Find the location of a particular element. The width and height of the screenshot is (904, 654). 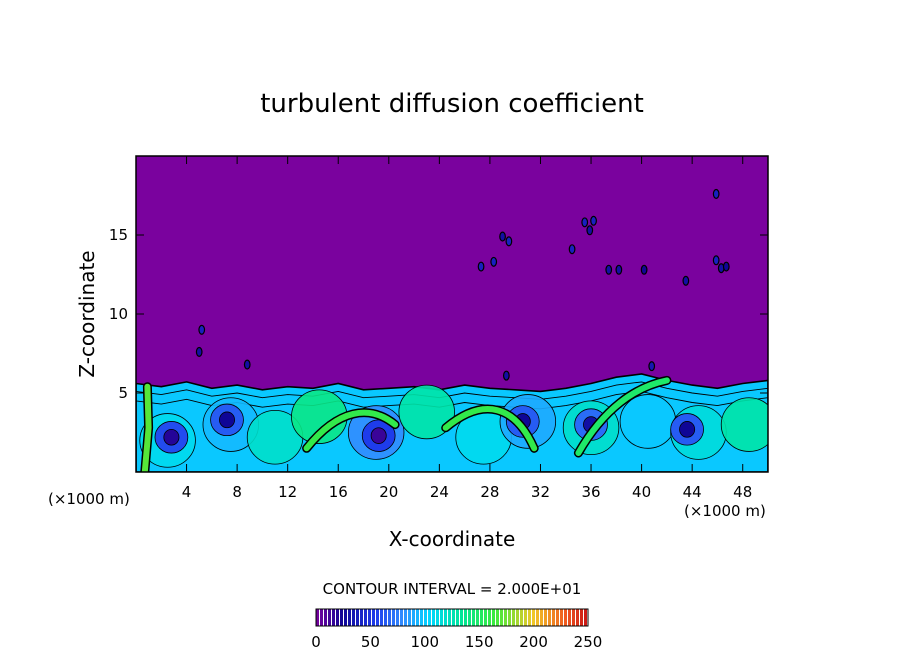

y-tick-label: 15 is located at coordinates (118, 235).